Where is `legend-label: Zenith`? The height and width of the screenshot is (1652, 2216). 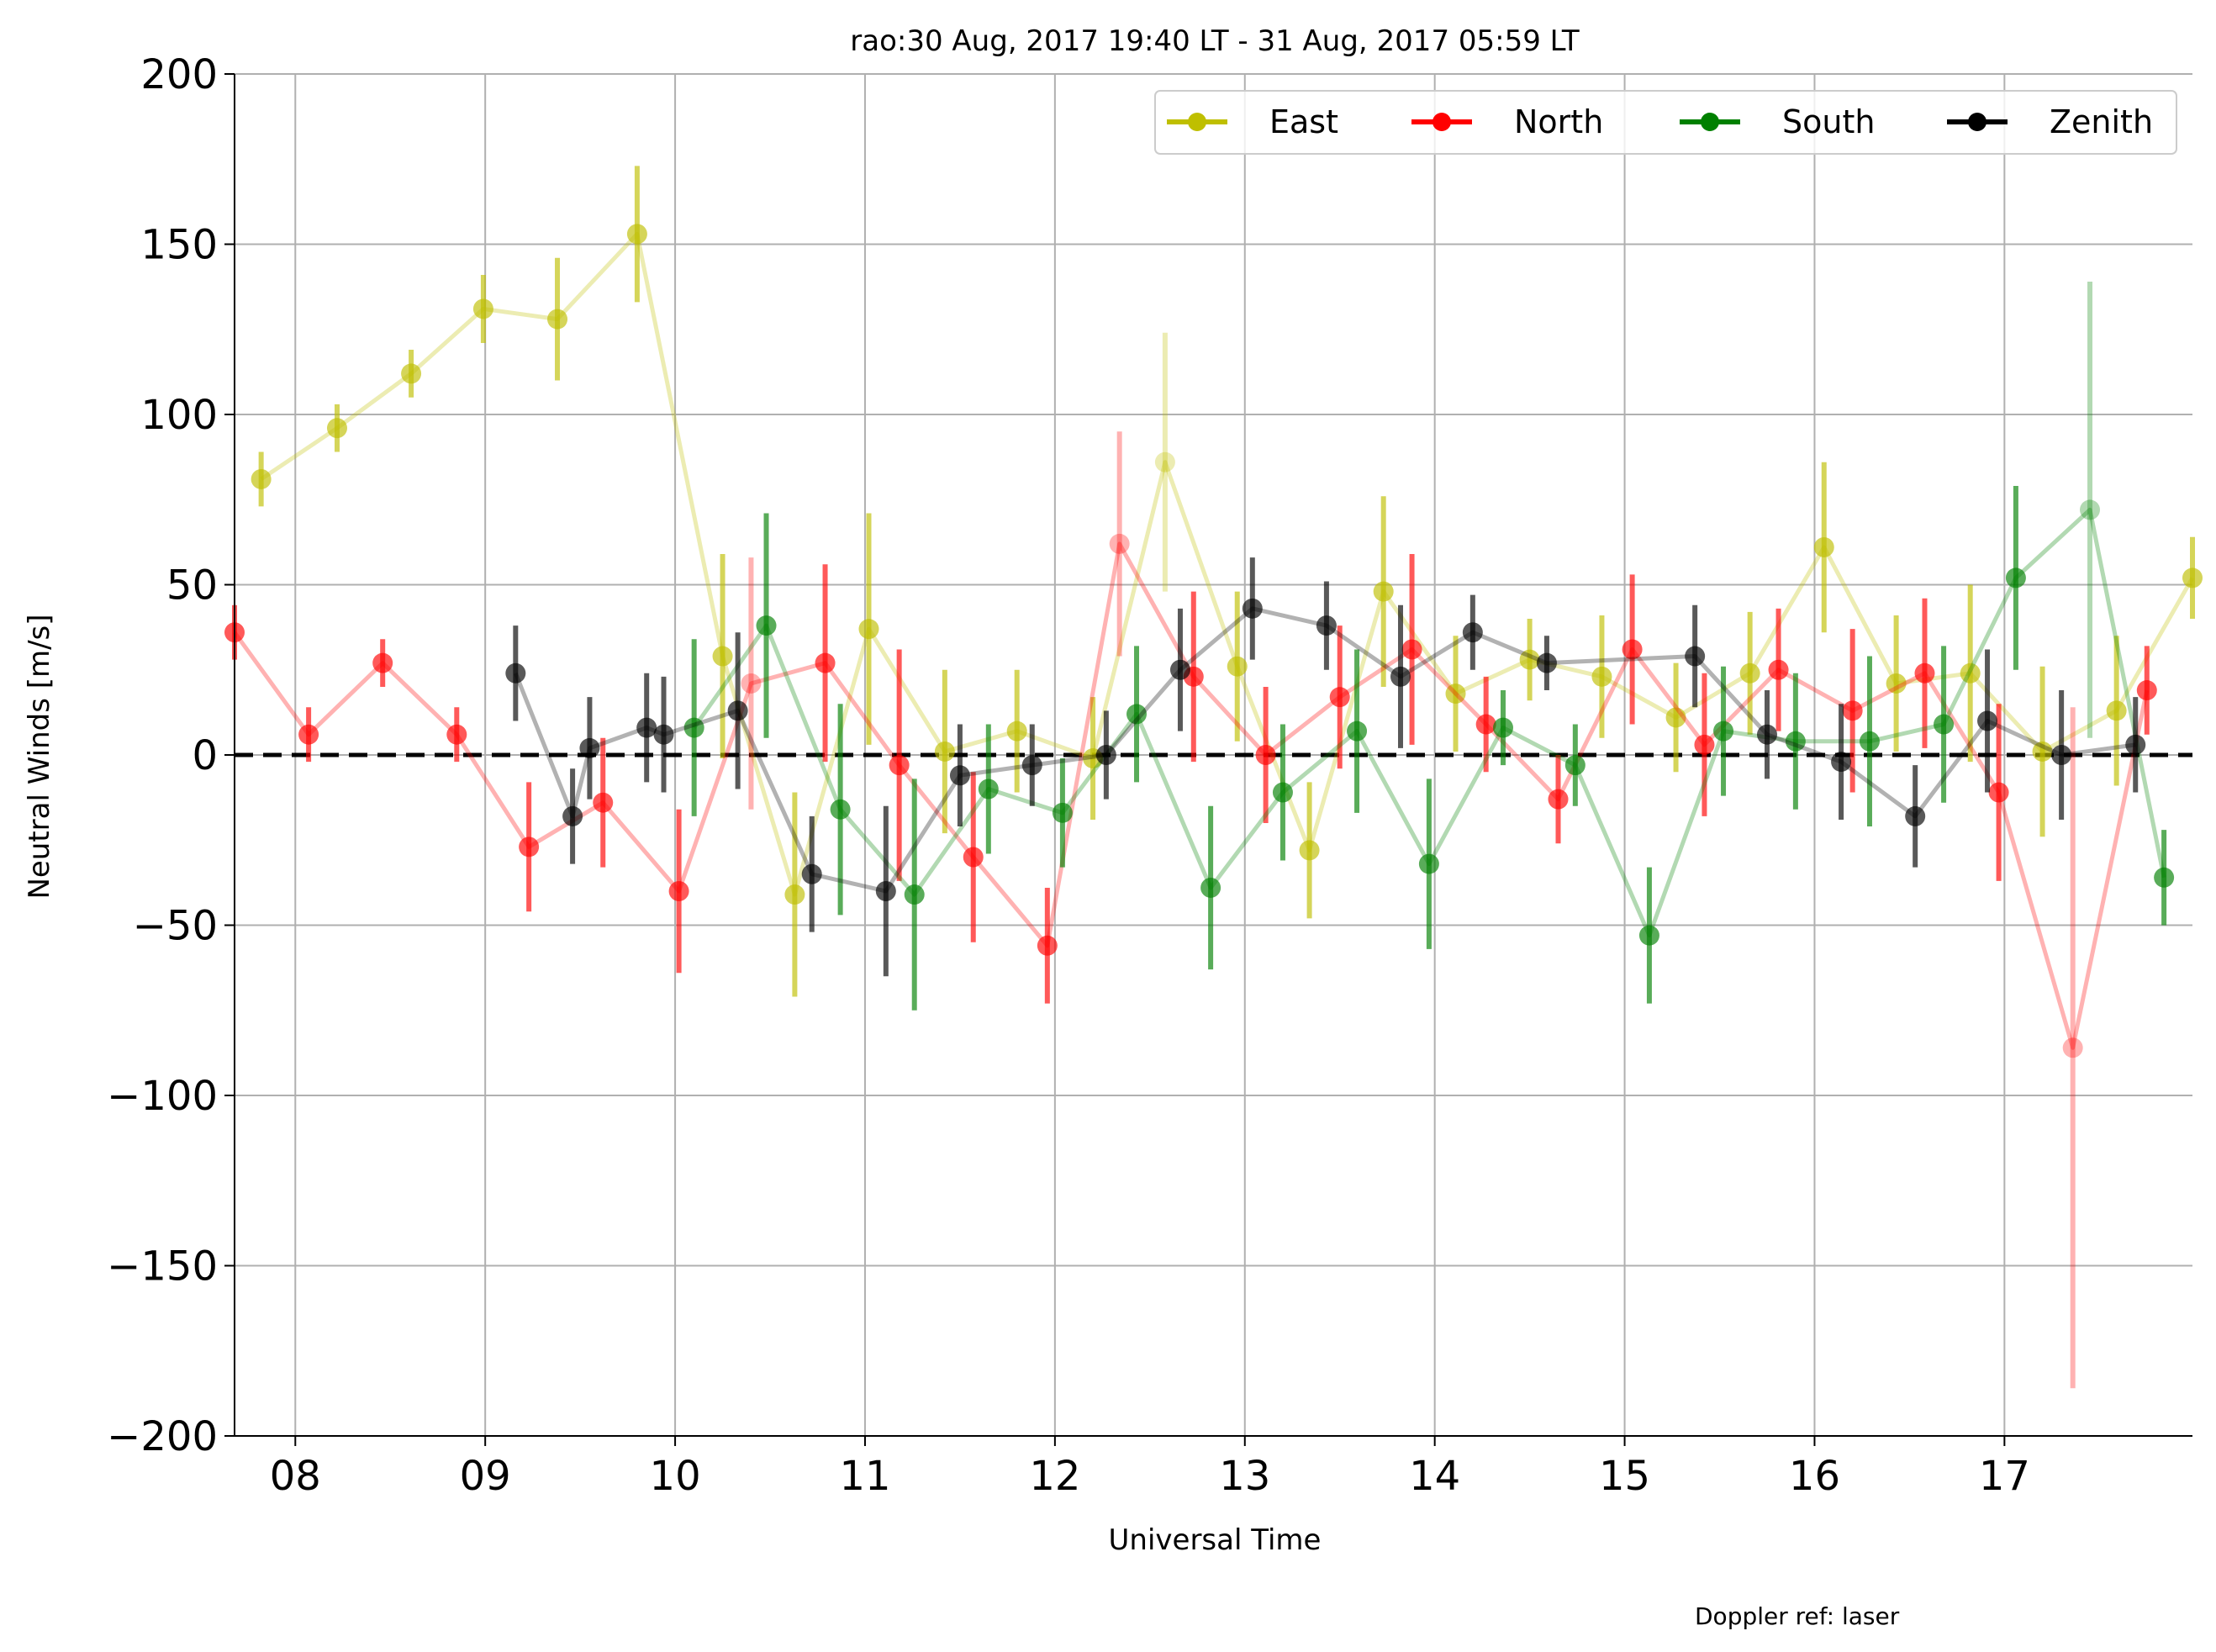
legend-label: Zenith is located at coordinates (2101, 121).